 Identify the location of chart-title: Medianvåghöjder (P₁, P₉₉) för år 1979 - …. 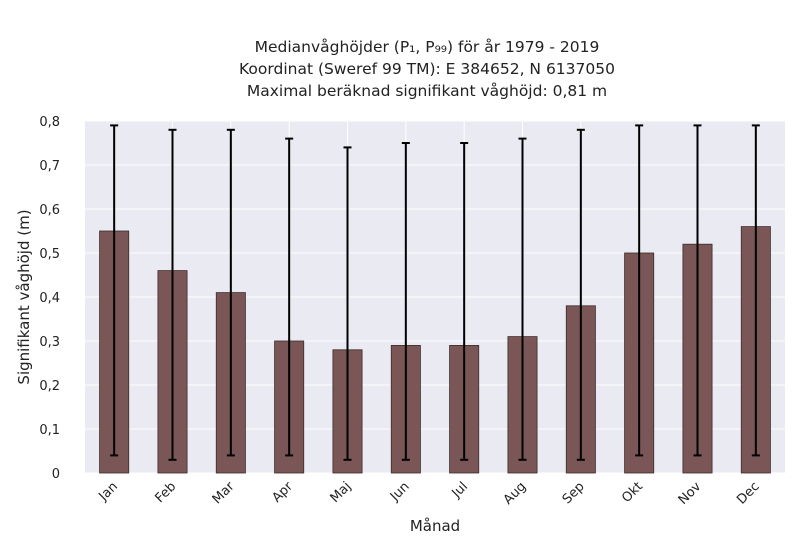
(427, 69).